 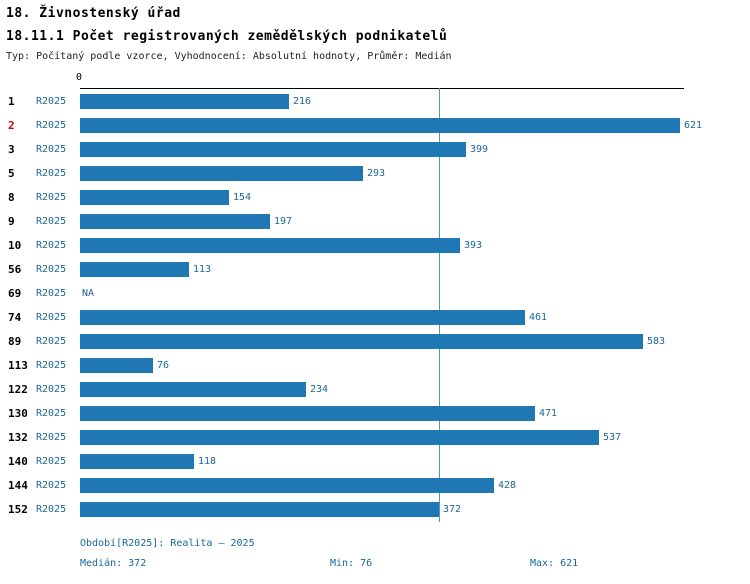 I want to click on row-id: 9, so click(x=11, y=221).